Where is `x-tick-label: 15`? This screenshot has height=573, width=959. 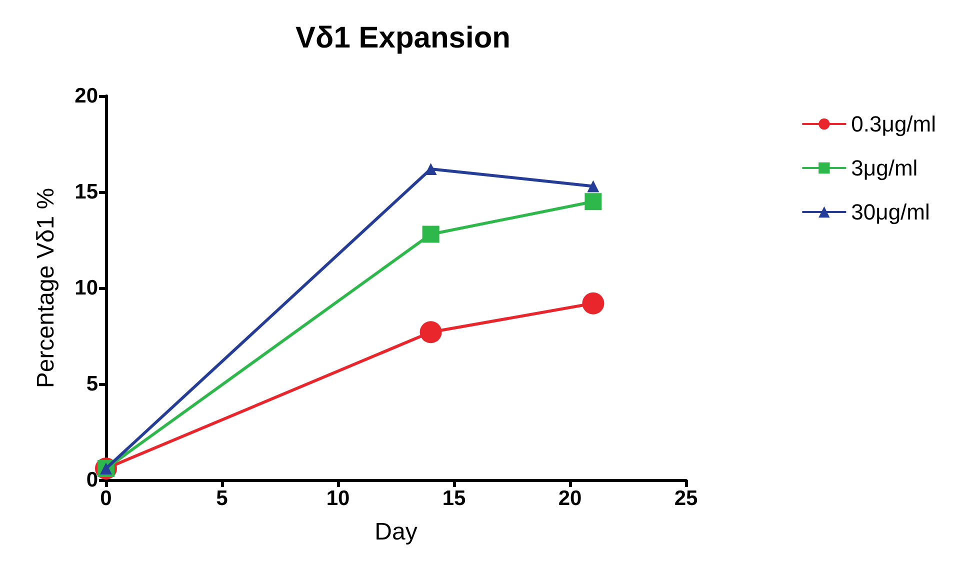 x-tick-label: 15 is located at coordinates (454, 498).